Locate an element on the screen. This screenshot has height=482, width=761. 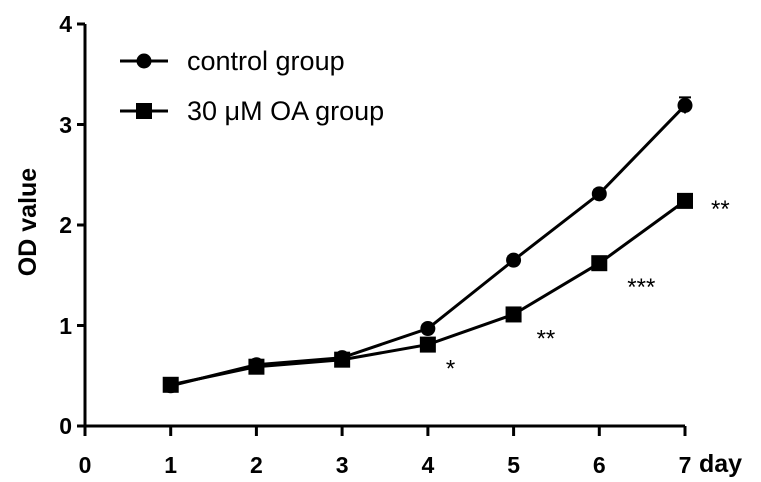
x-tick-label-1: 1 is located at coordinates (170, 465).